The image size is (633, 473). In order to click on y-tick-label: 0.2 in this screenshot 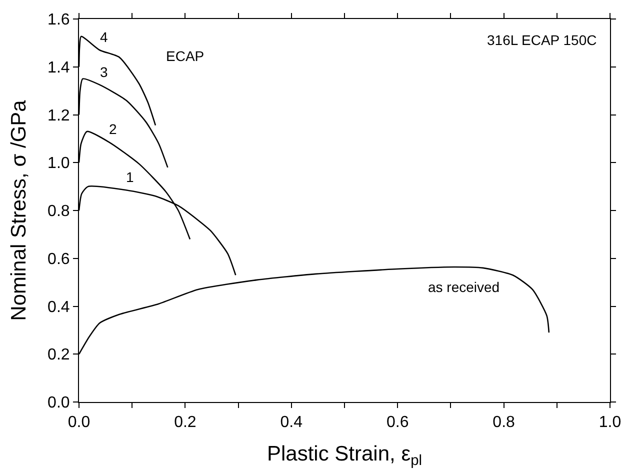, I will do `click(59, 355)`.